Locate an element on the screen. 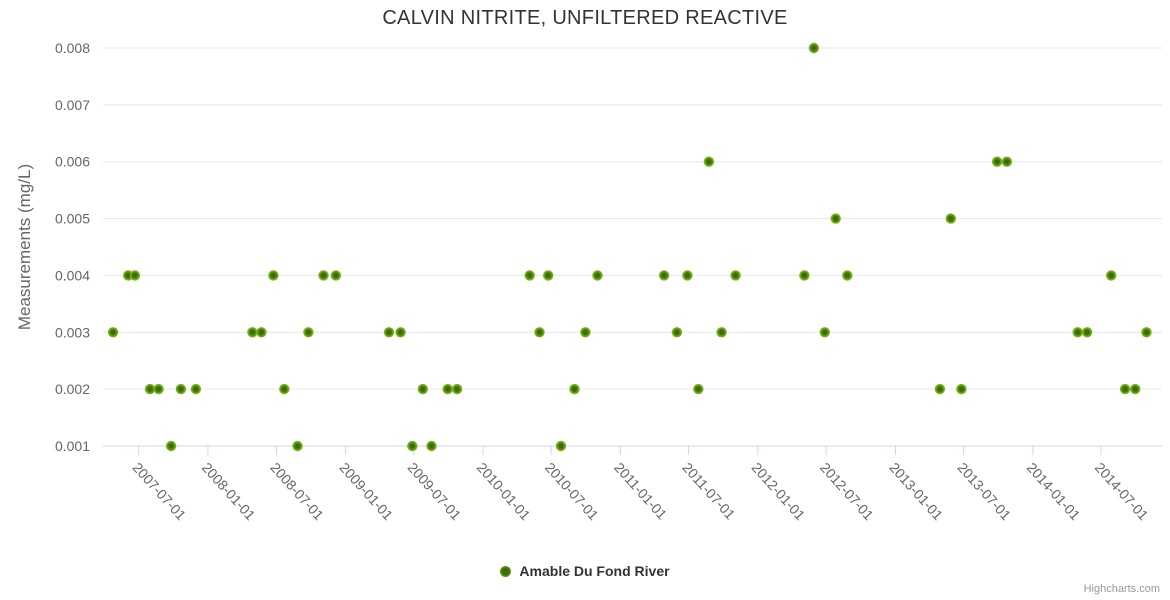 This screenshot has height=600, width=1170. x-tick-label: 2011-01-01 is located at coordinates (640, 490).